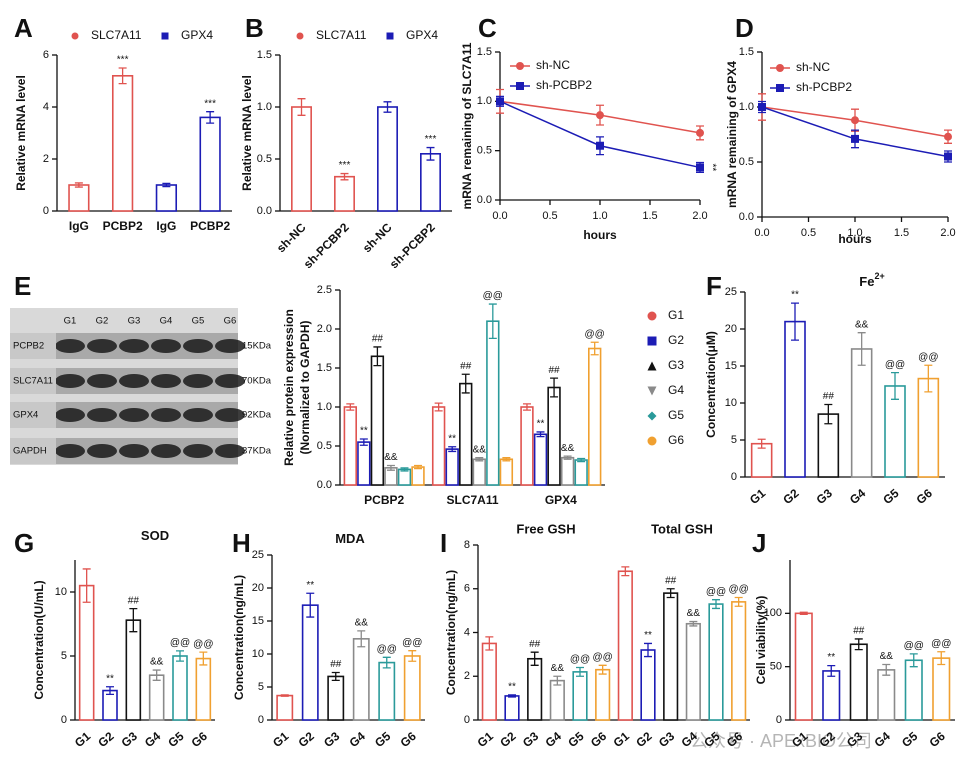 The height and width of the screenshot is (759, 966). Describe the element at coordinates (198, 321) in the screenshot. I see `lane-label: G5` at that location.